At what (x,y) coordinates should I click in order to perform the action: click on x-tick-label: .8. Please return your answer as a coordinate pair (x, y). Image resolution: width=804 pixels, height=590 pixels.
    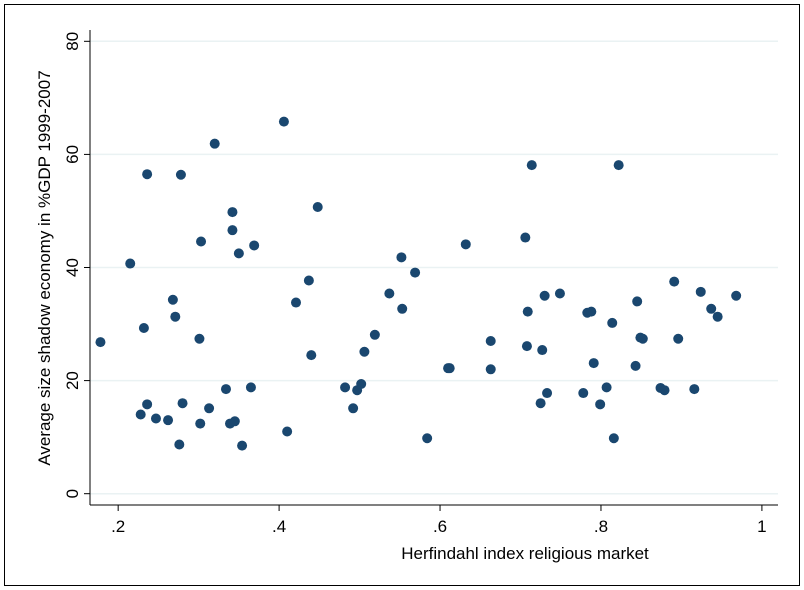
    Looking at the image, I should click on (601, 526).